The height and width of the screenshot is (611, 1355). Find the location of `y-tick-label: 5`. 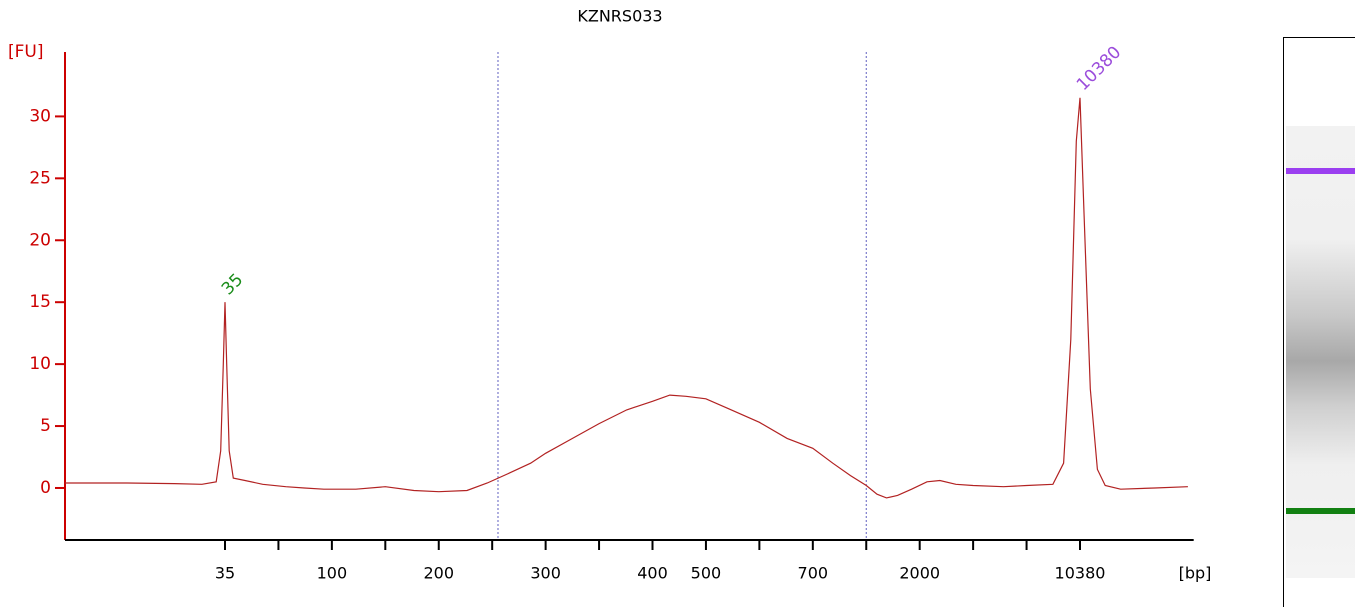

y-tick-label: 5 is located at coordinates (45, 426).